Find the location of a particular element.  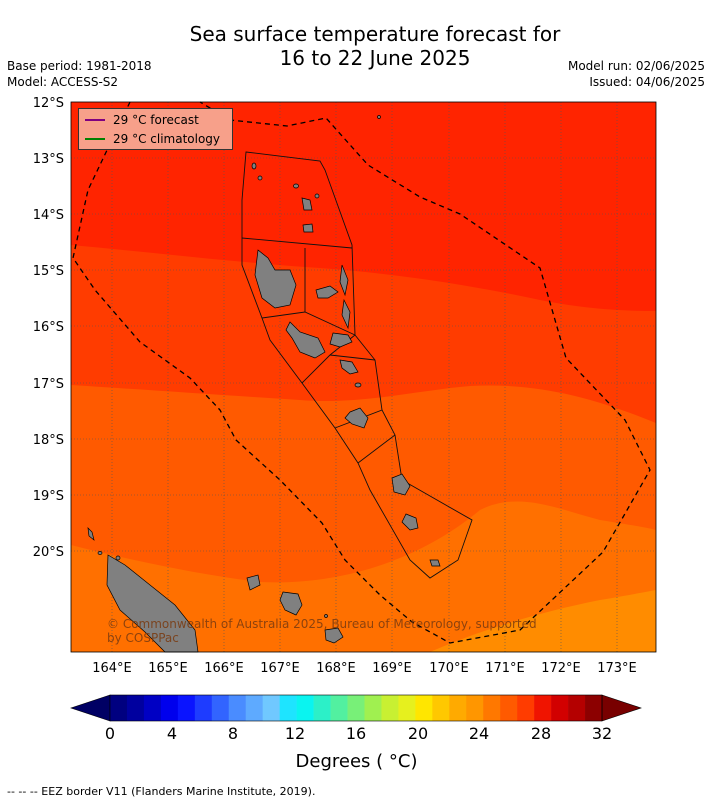

maewo-island is located at coordinates (344, 280).